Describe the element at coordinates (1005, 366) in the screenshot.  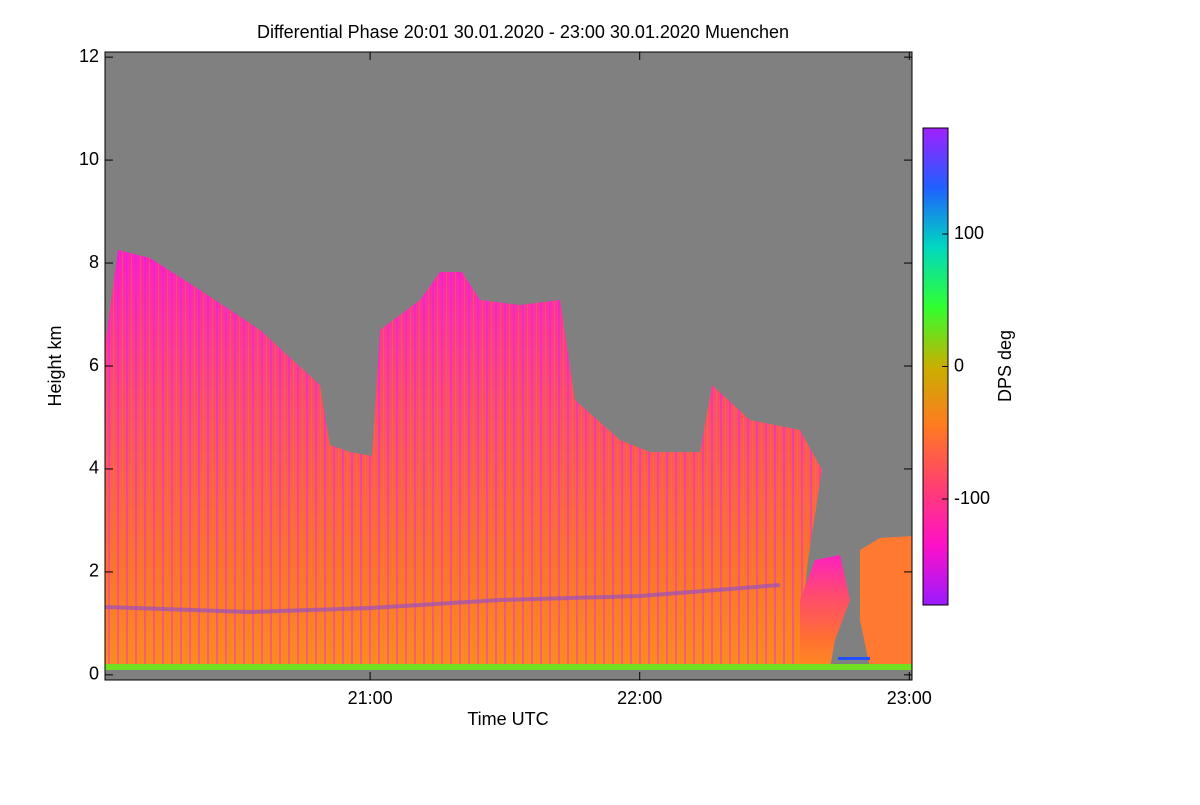
I see `colorbar-title: DPS deg` at that location.